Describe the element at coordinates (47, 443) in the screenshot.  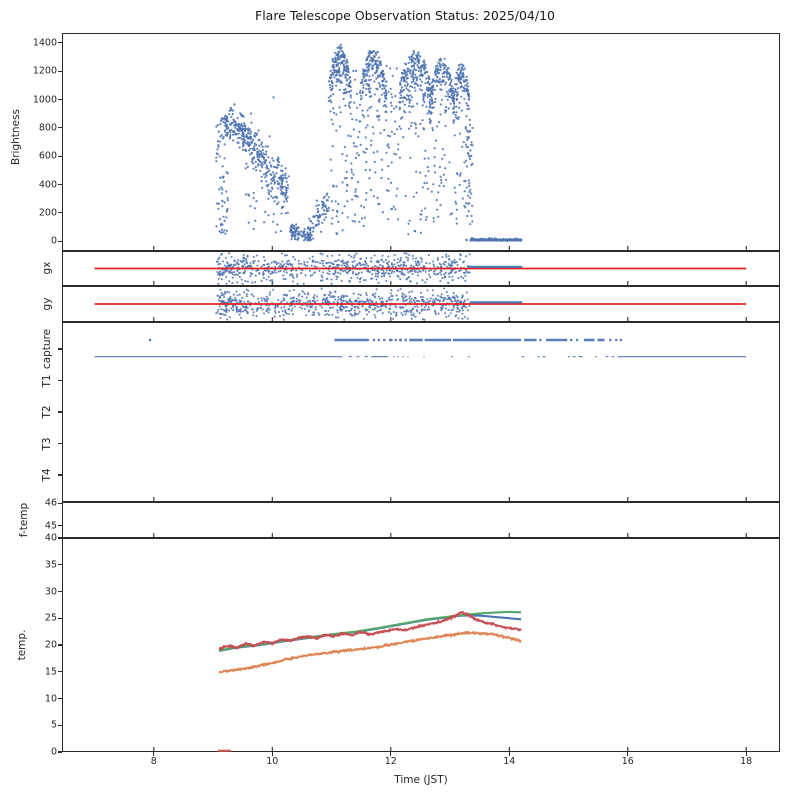
I see `capture-row-label: T3` at that location.